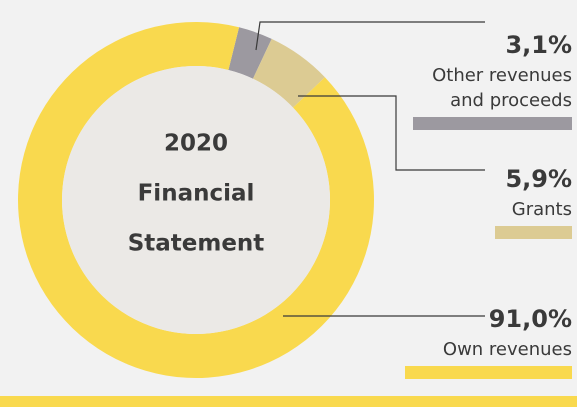 This screenshot has height=407, width=577. I want to click on category-label: Own revenues, so click(507, 349).